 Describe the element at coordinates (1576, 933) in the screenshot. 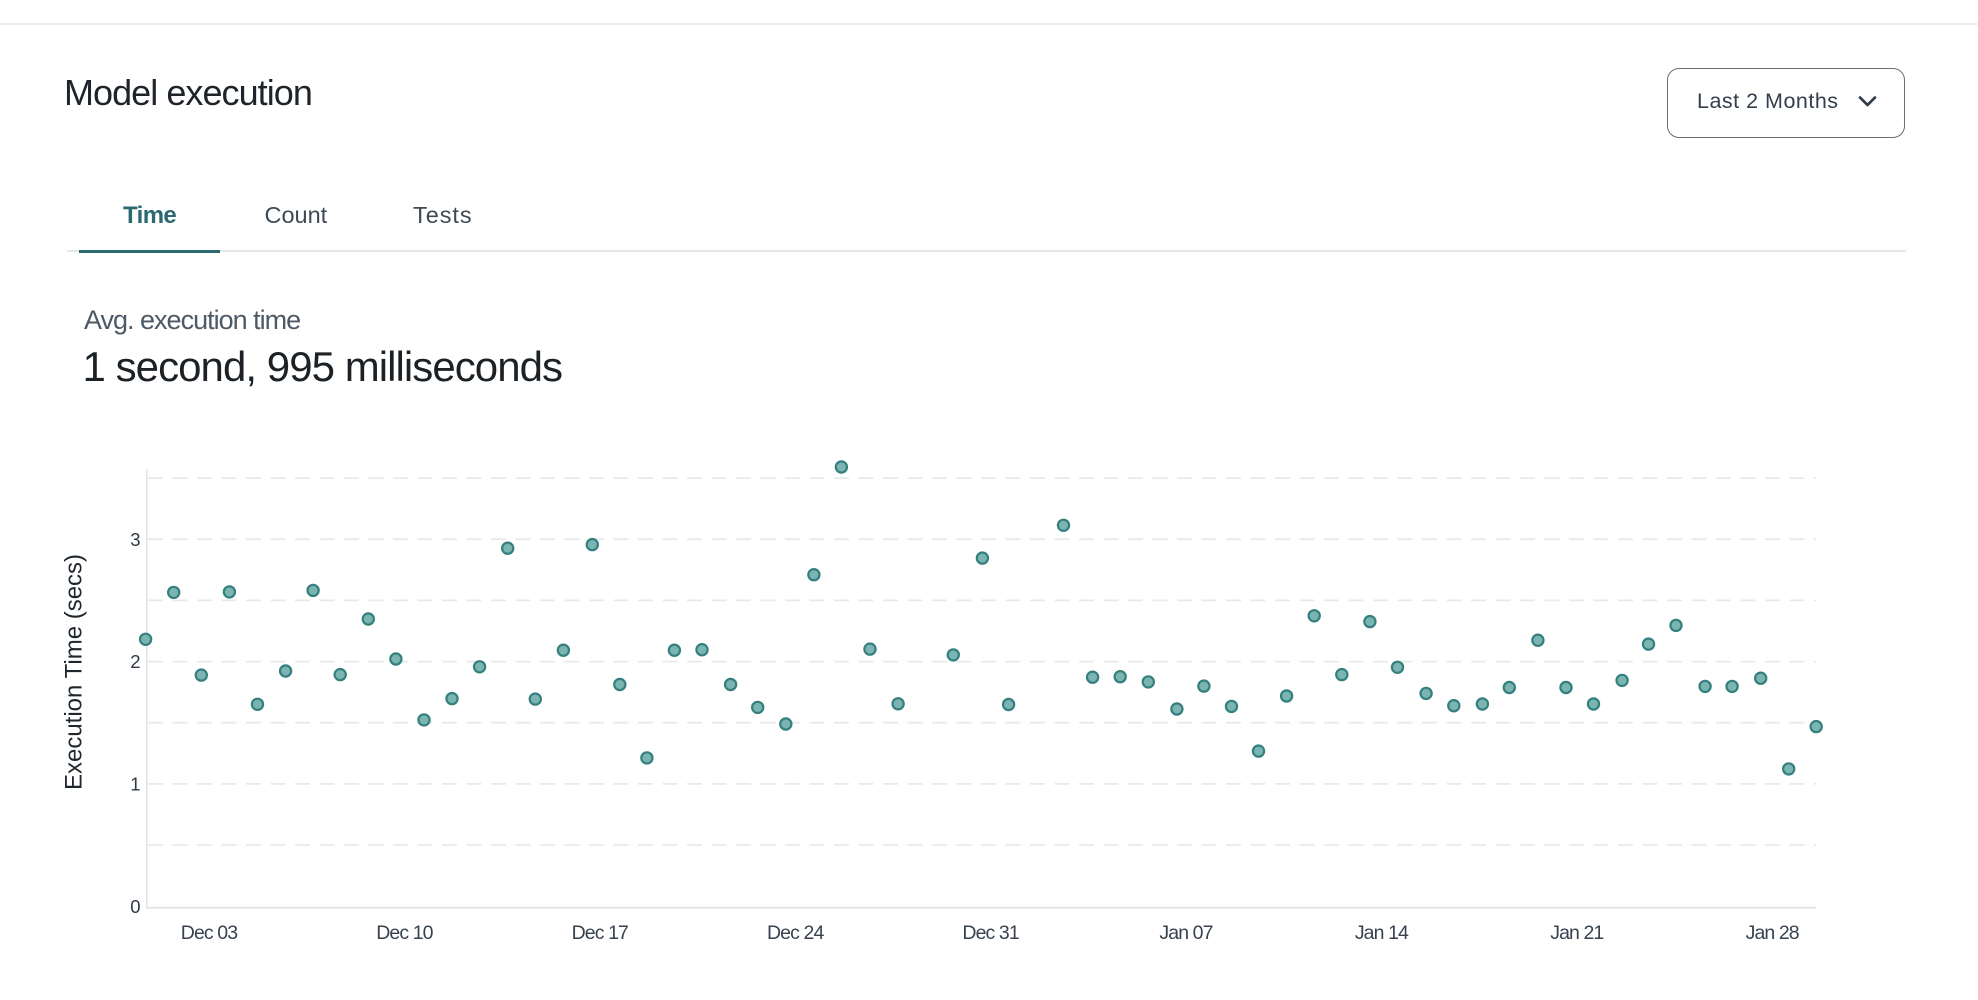

I see `svg-text: Jan 21` at that location.